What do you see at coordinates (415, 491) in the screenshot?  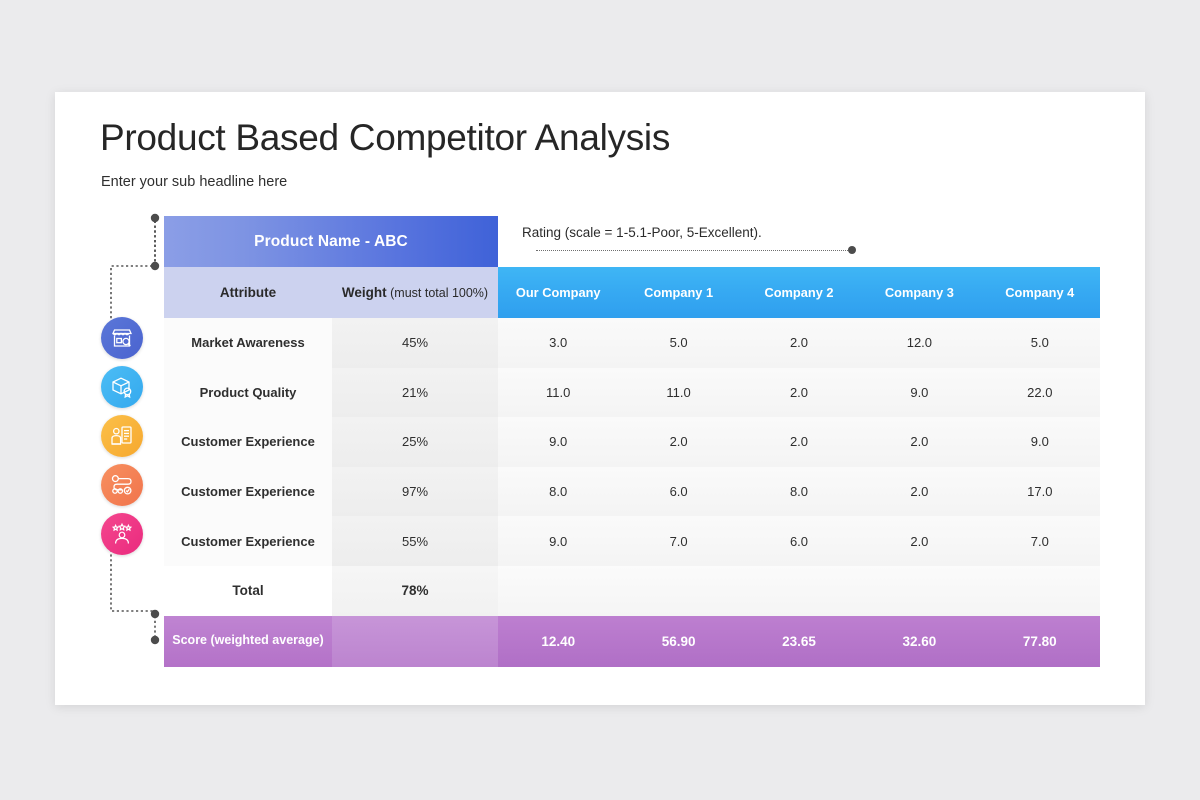 I see `row-weight: 97%` at bounding box center [415, 491].